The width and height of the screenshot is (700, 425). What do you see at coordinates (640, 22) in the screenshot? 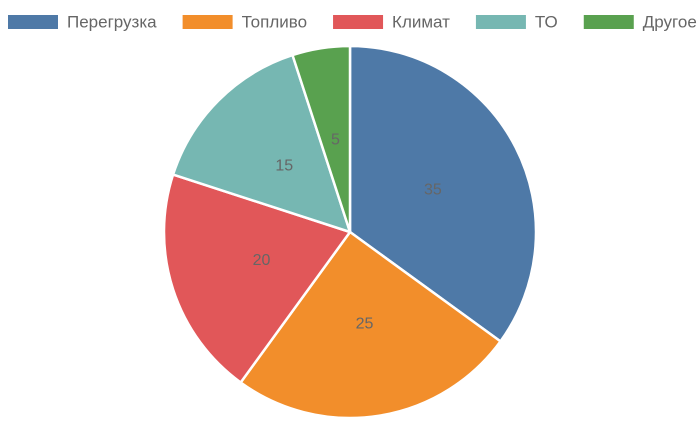
I see `legend-item: Другое` at bounding box center [640, 22].